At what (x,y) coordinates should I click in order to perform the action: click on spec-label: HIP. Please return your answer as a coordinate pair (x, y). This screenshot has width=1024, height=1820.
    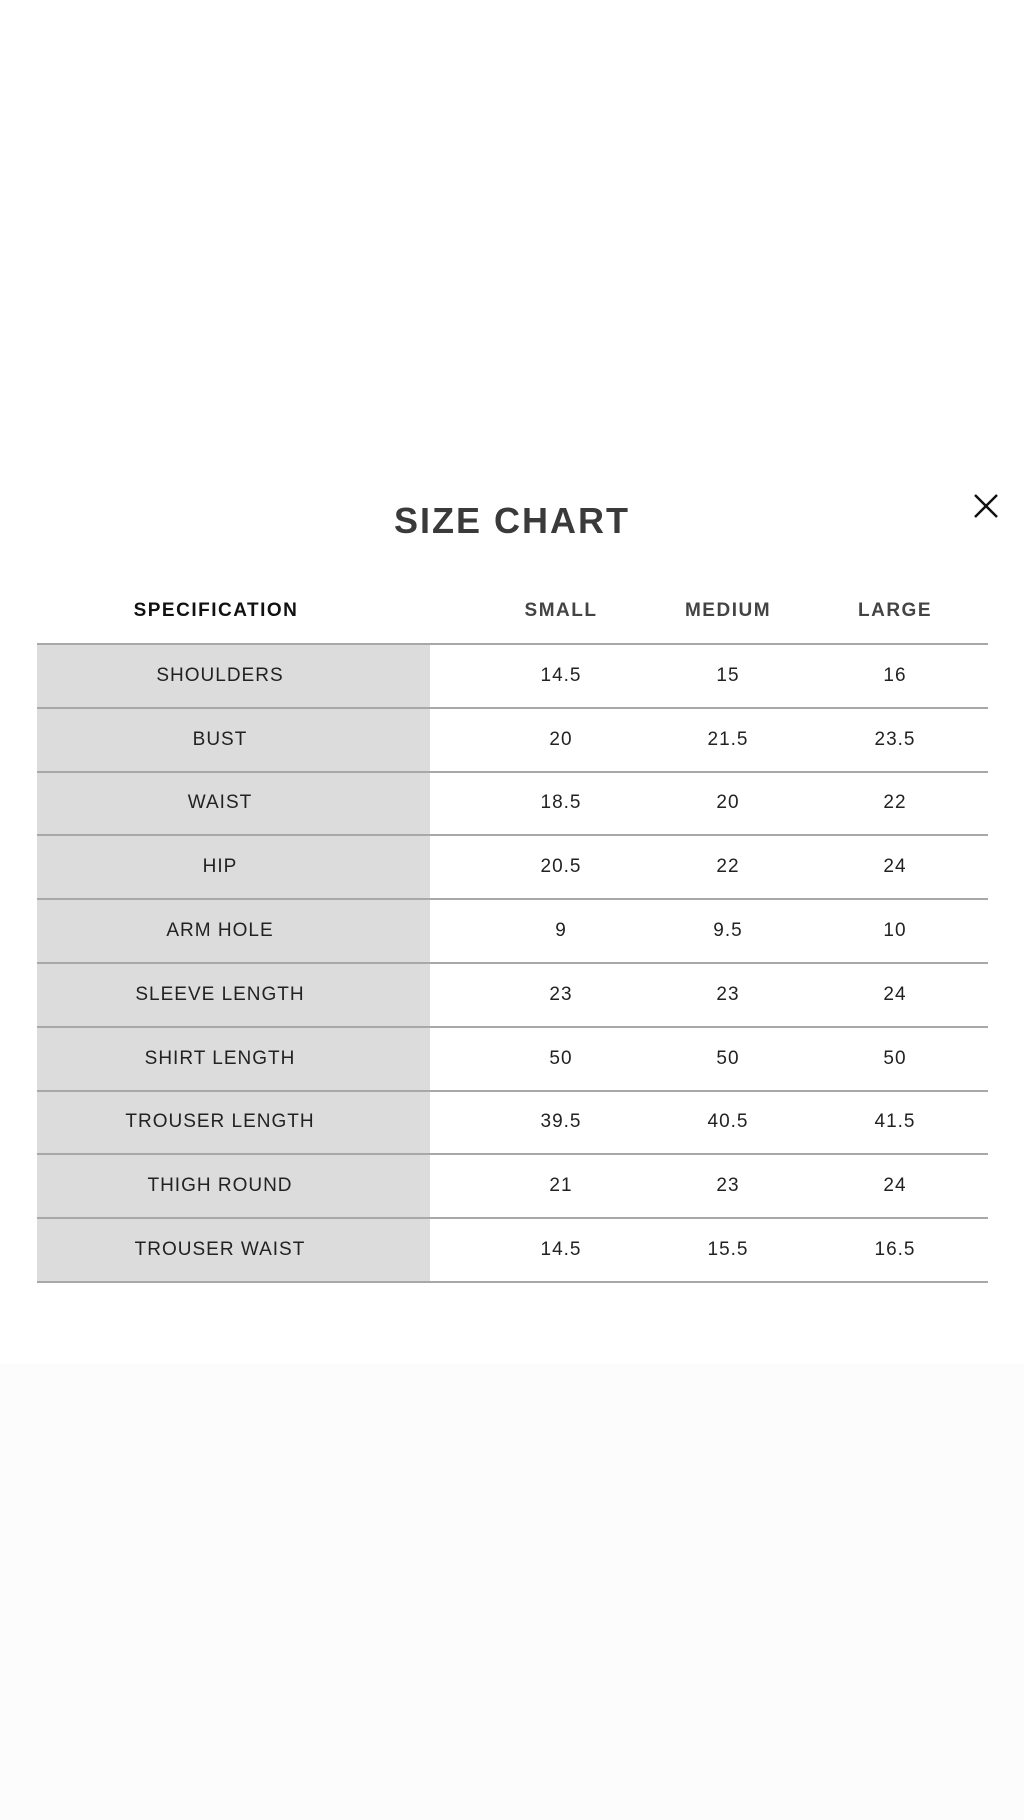
    Looking at the image, I should click on (220, 867).